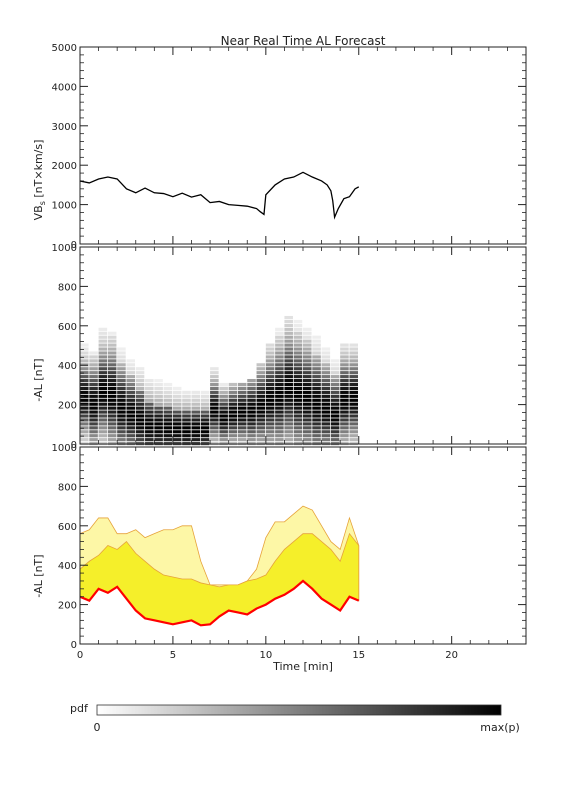 The width and height of the screenshot is (576, 792). What do you see at coordinates (500, 727) in the screenshot?
I see `colorbar-max-label: max(p)` at bounding box center [500, 727].